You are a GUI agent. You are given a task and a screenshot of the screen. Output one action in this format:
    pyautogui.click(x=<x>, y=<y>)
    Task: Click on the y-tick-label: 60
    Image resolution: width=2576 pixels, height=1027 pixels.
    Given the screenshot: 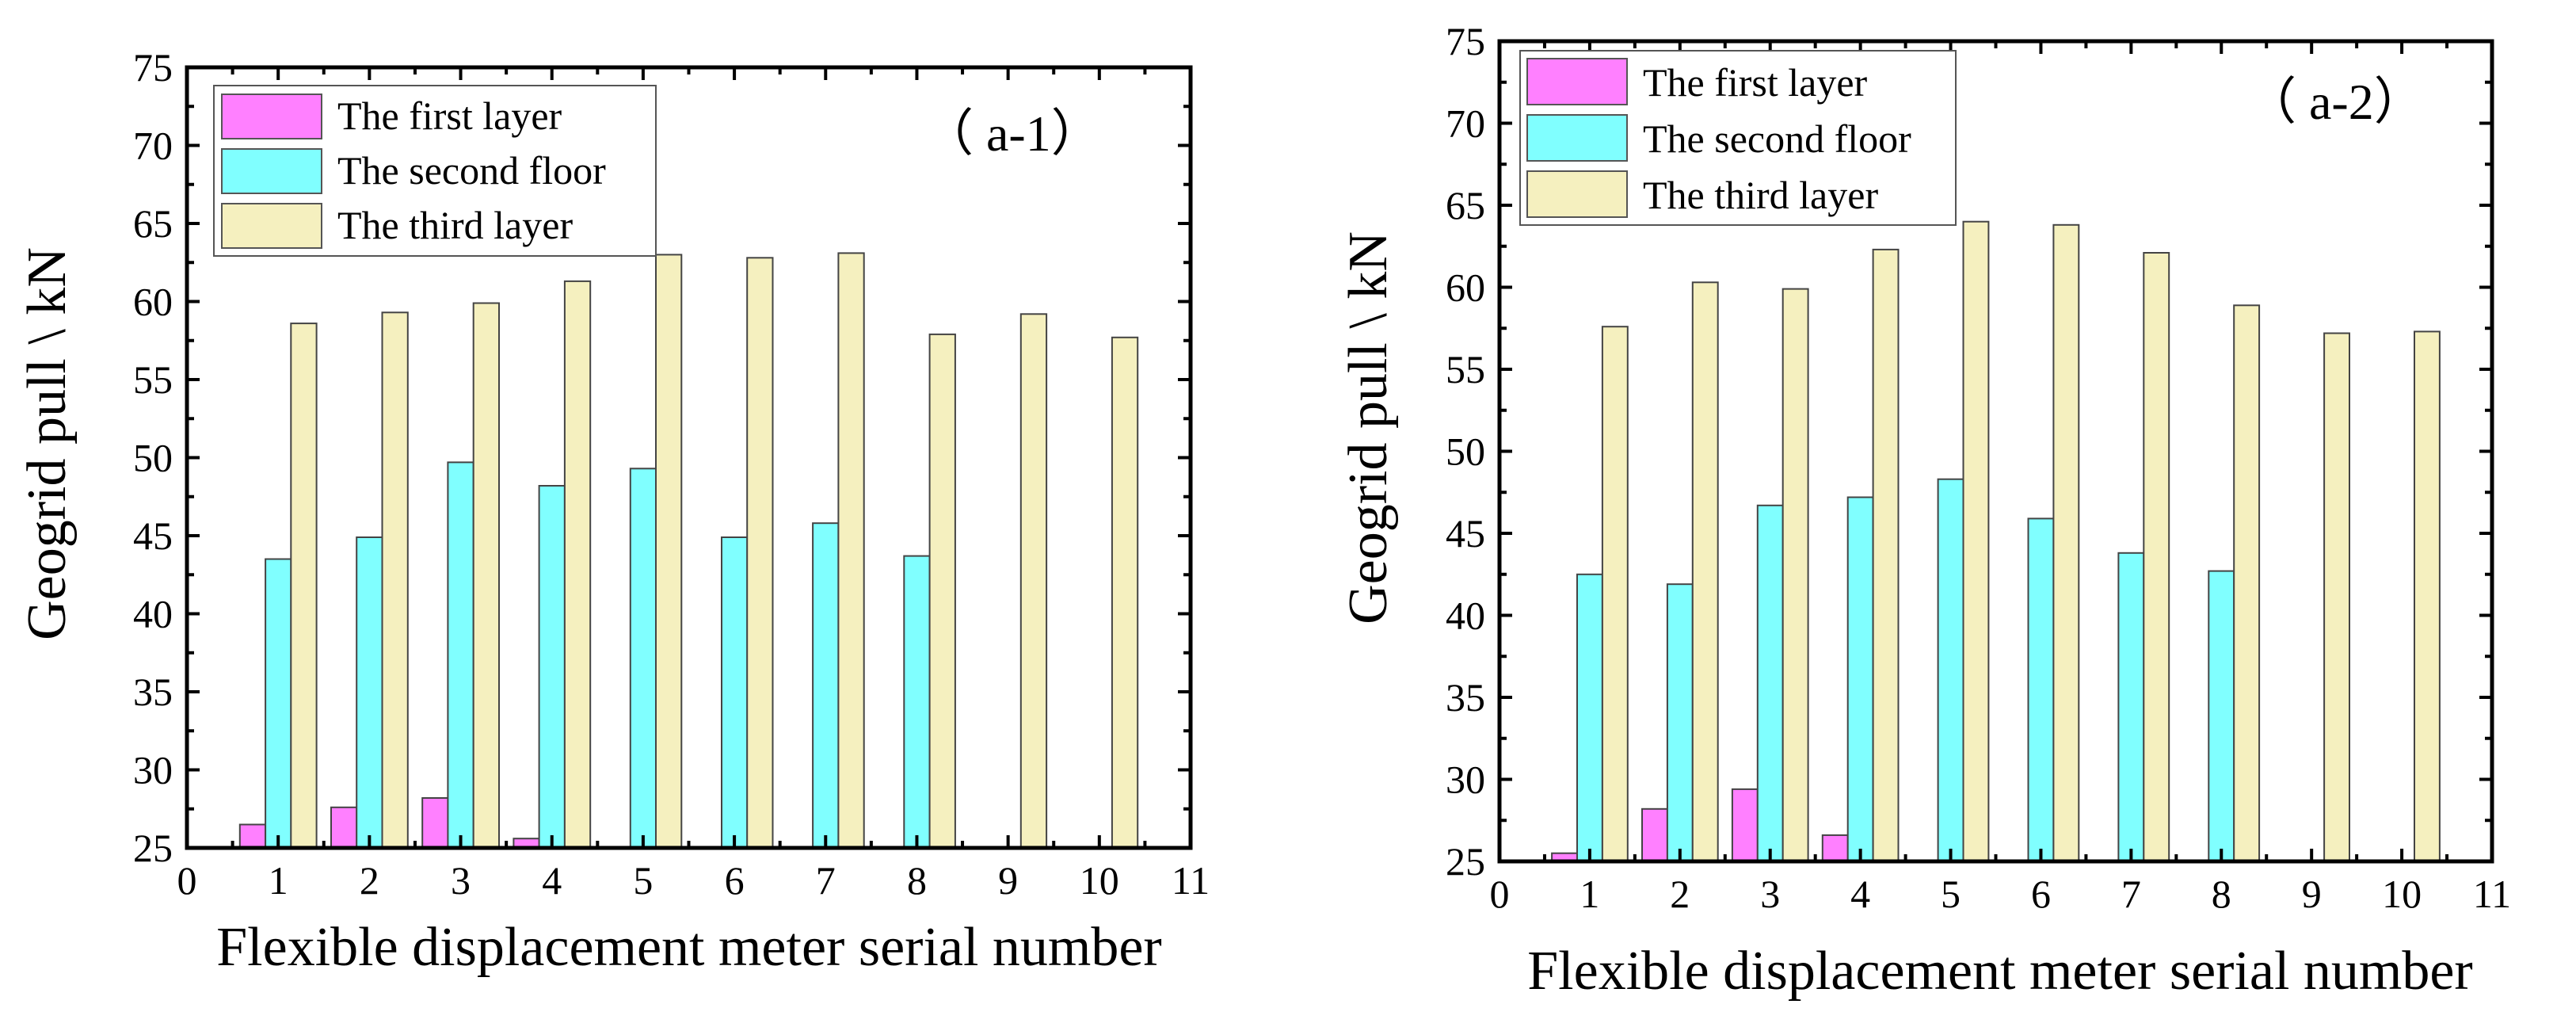 What is the action you would take?
    pyautogui.click(x=1465, y=287)
    